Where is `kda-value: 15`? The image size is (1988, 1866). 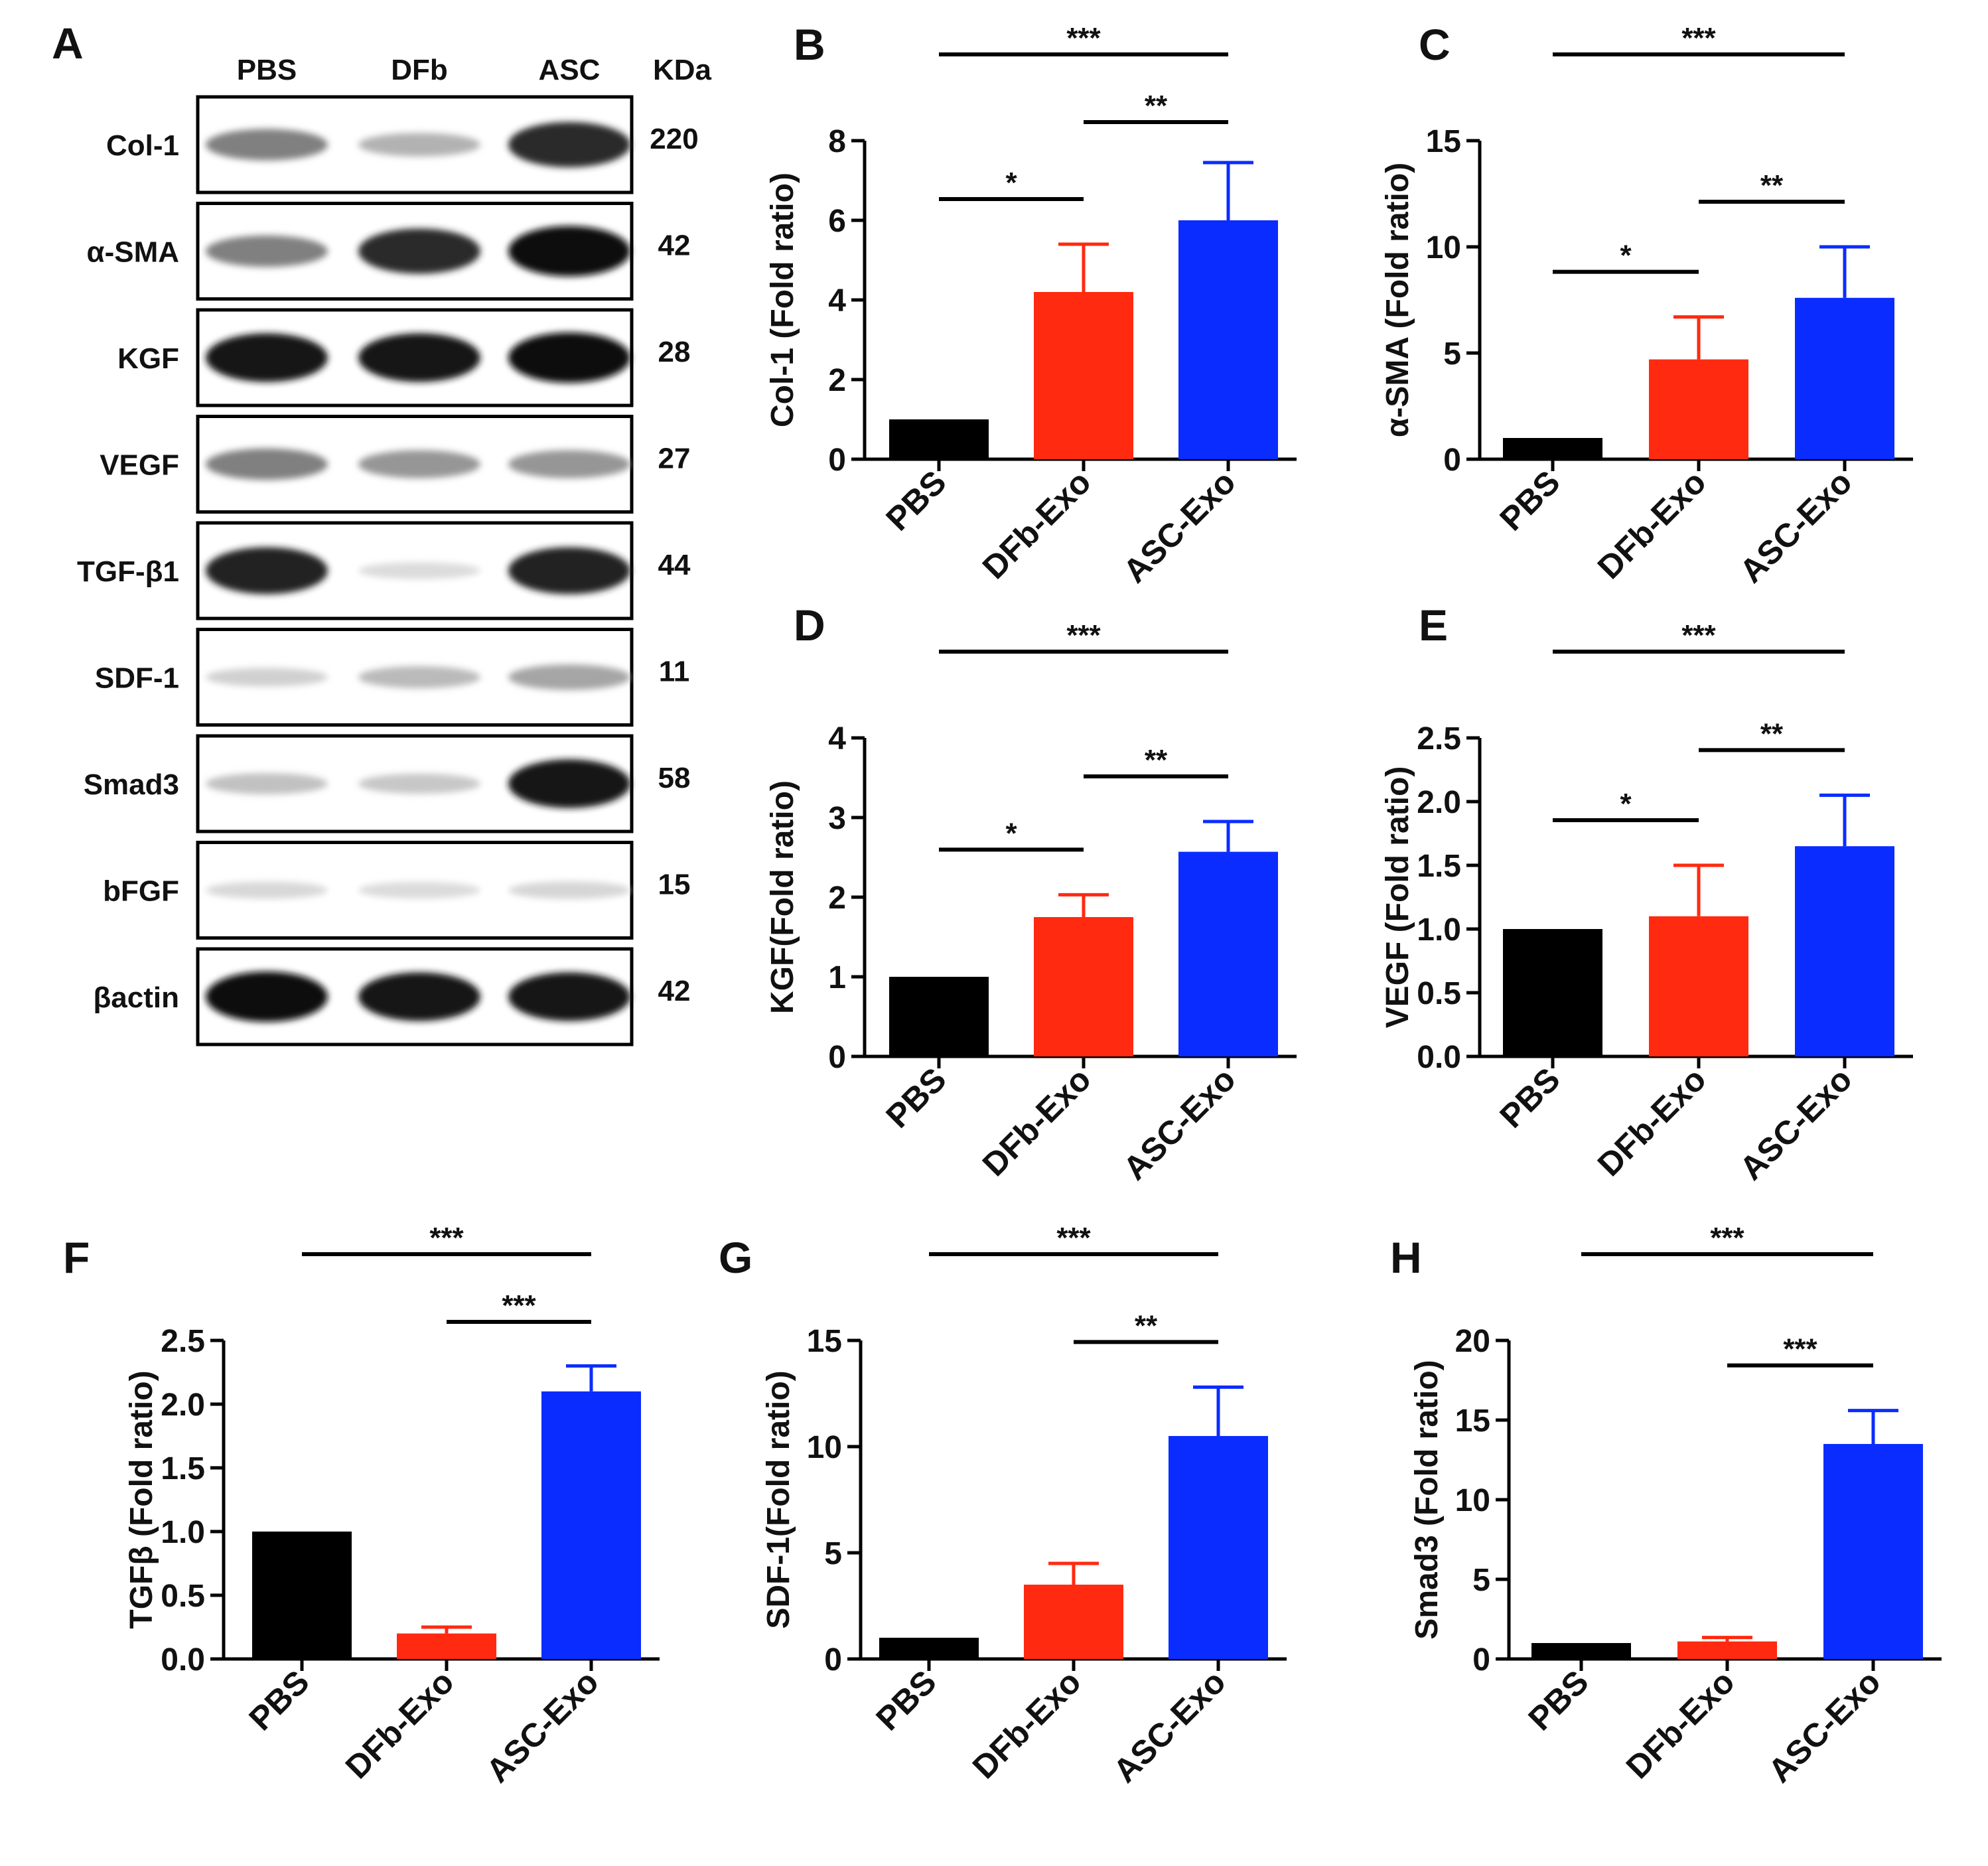
kda-value: 15 is located at coordinates (674, 885).